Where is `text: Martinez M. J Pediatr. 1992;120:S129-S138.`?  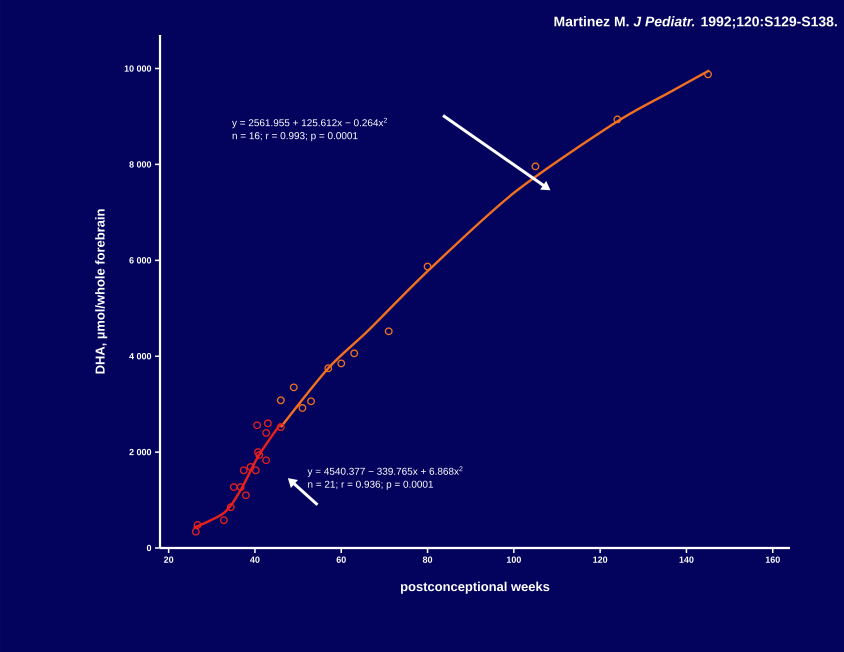 text: Martinez M. J Pediatr. 1992;120:S129-S138. is located at coordinates (695, 22).